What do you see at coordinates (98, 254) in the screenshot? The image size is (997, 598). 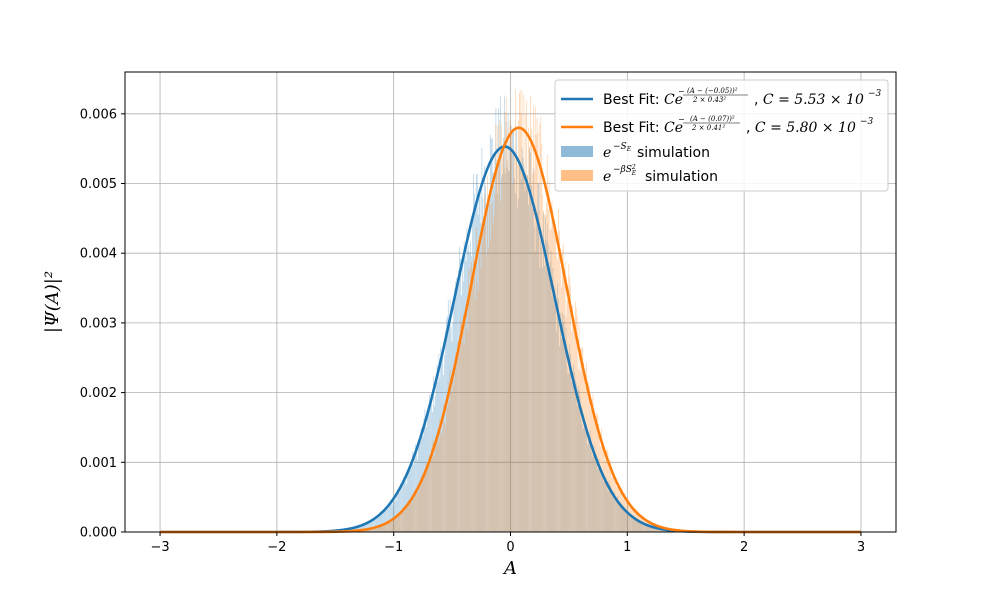 I see `y-tick-label: 0.004` at bounding box center [98, 254].